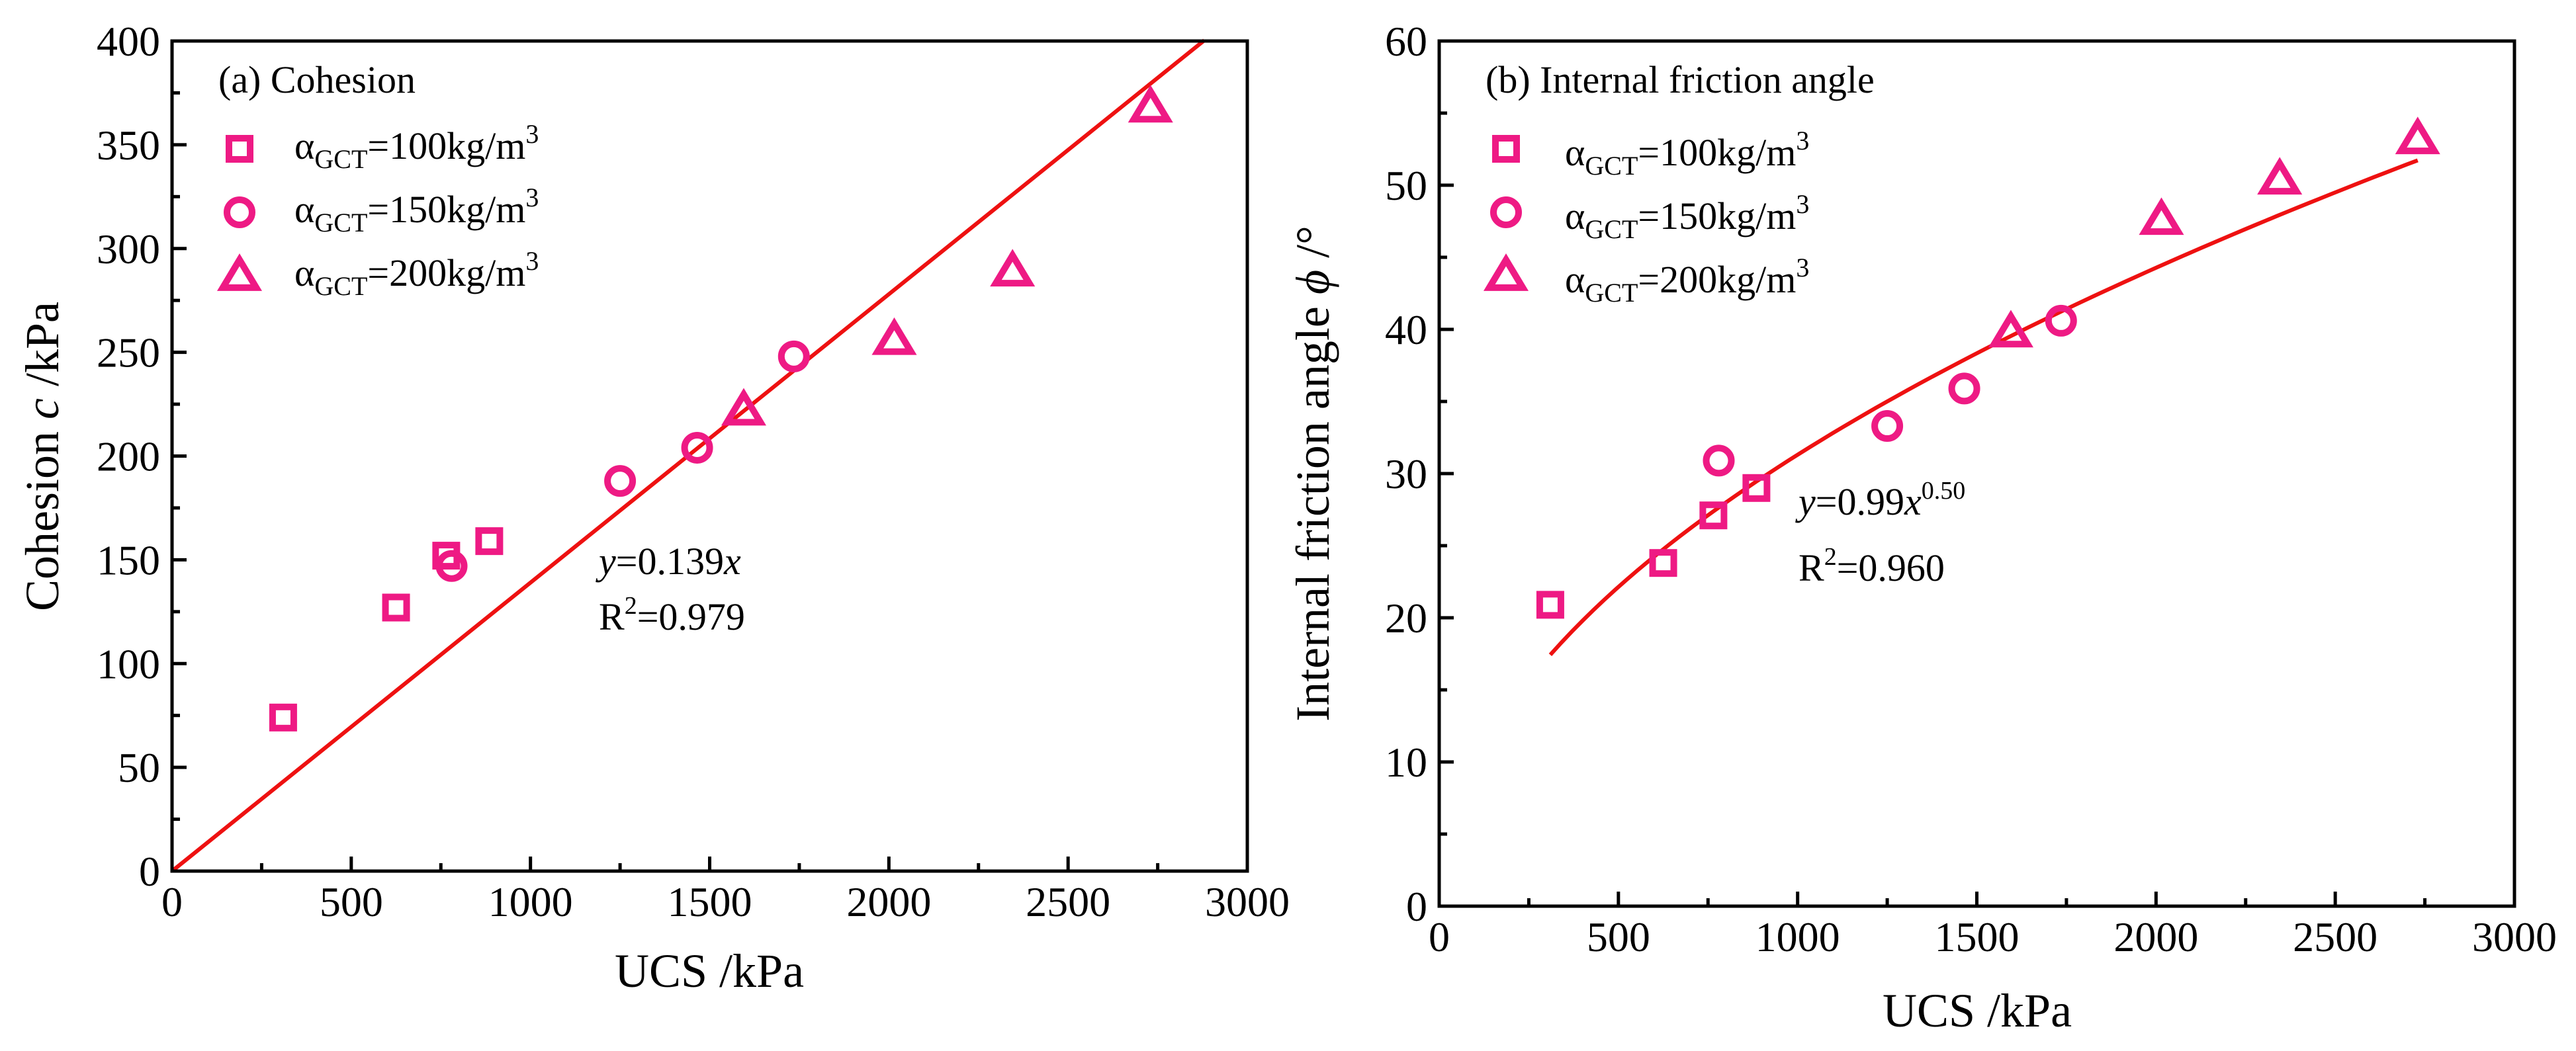  I want to click on b-panel-title: (b) Internal friction angle, so click(1680, 80).